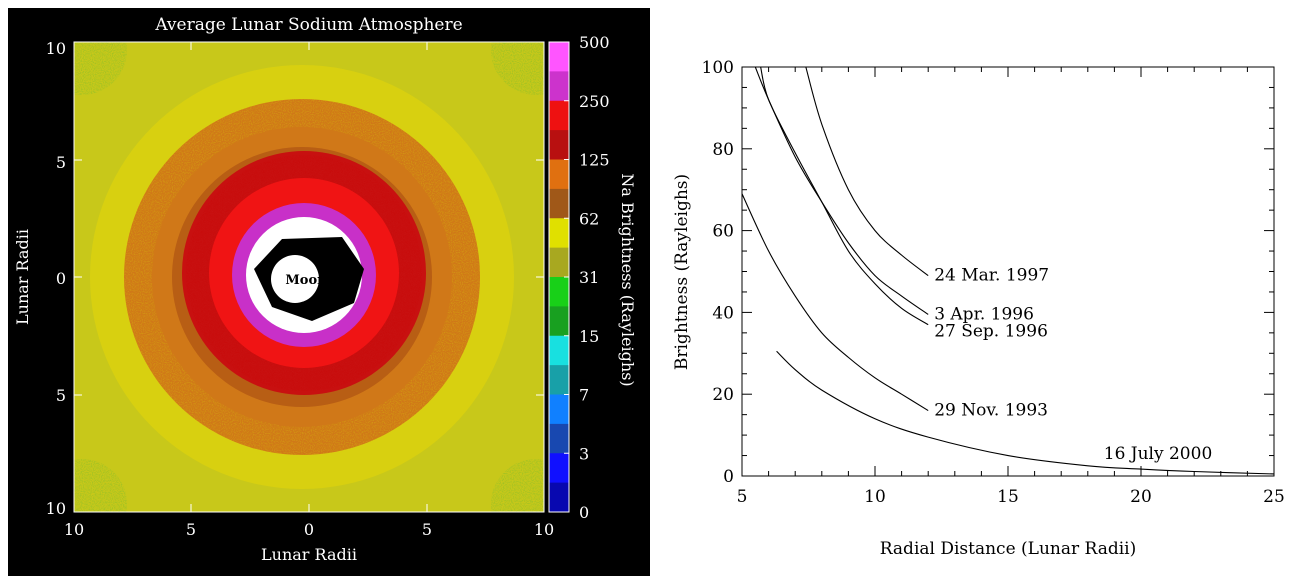  Describe the element at coordinates (61, 278) in the screenshot. I see `heatmap-y-tick-label: 0` at that location.